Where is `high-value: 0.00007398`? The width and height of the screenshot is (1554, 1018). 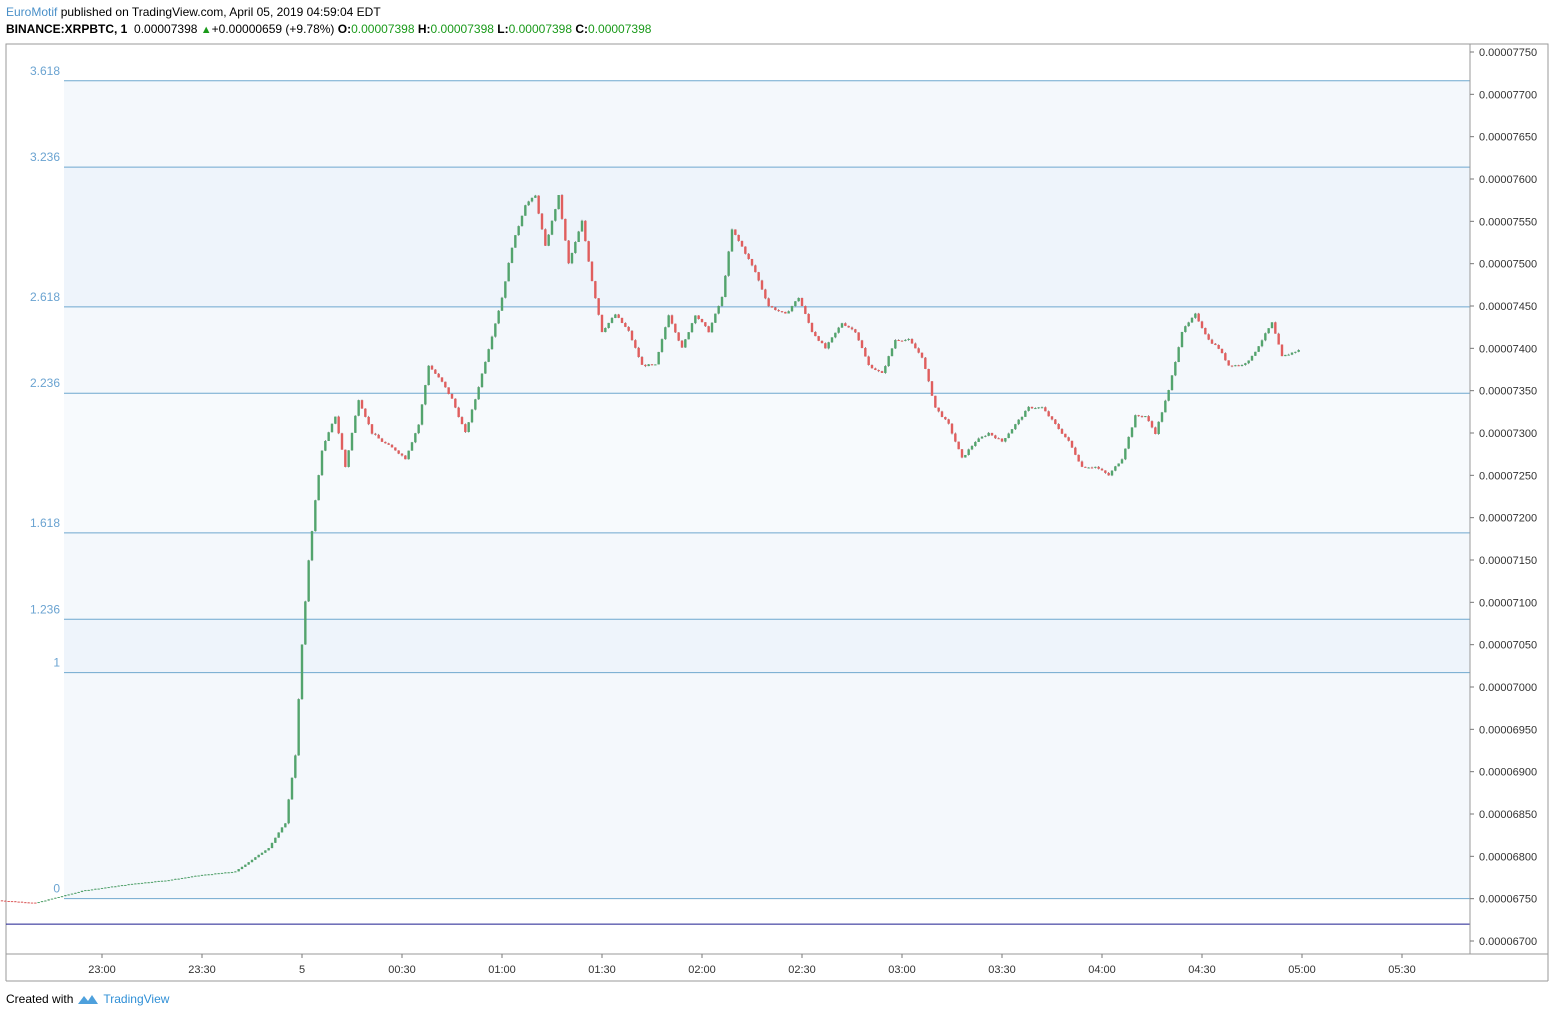 high-value: 0.00007398 is located at coordinates (462, 29).